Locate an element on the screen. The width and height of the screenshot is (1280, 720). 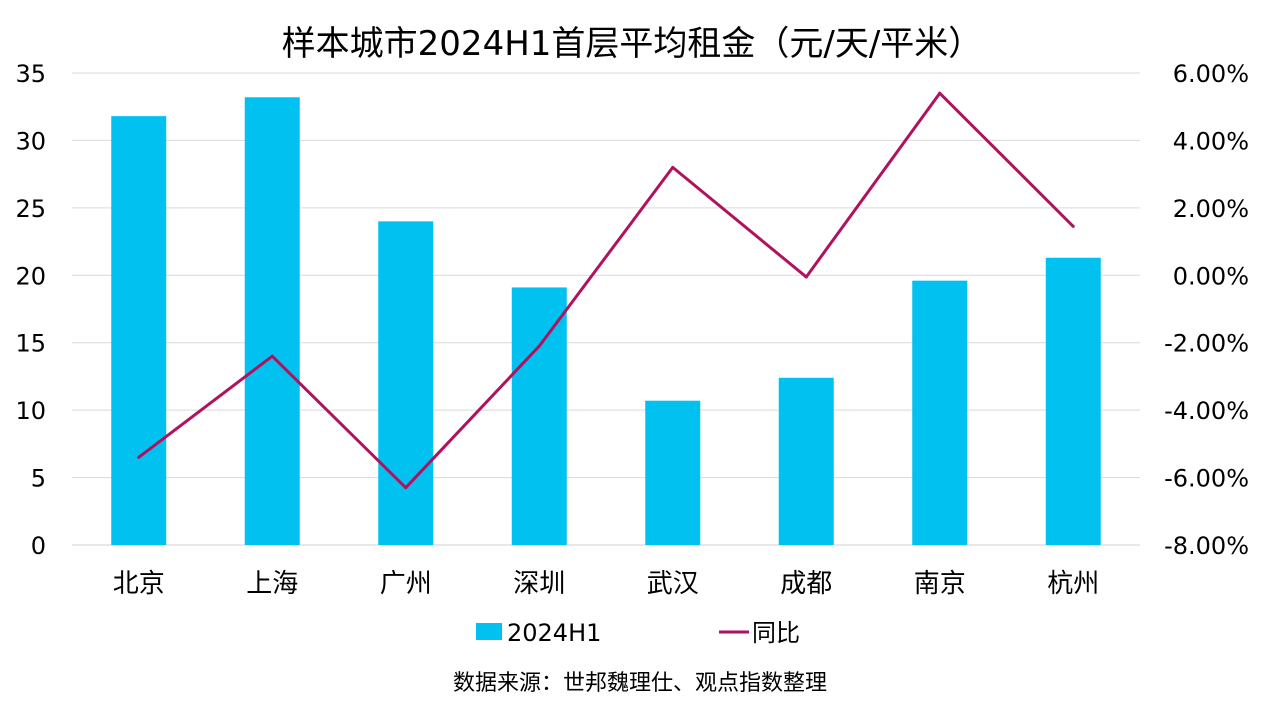
category-label: 上海 is located at coordinates (272, 584).